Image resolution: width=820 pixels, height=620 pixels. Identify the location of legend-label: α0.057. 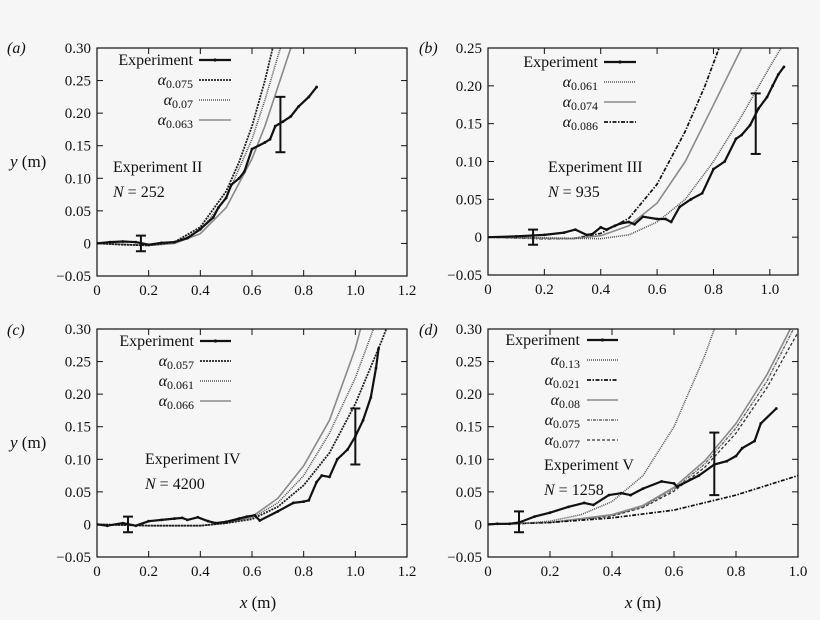
(176, 362).